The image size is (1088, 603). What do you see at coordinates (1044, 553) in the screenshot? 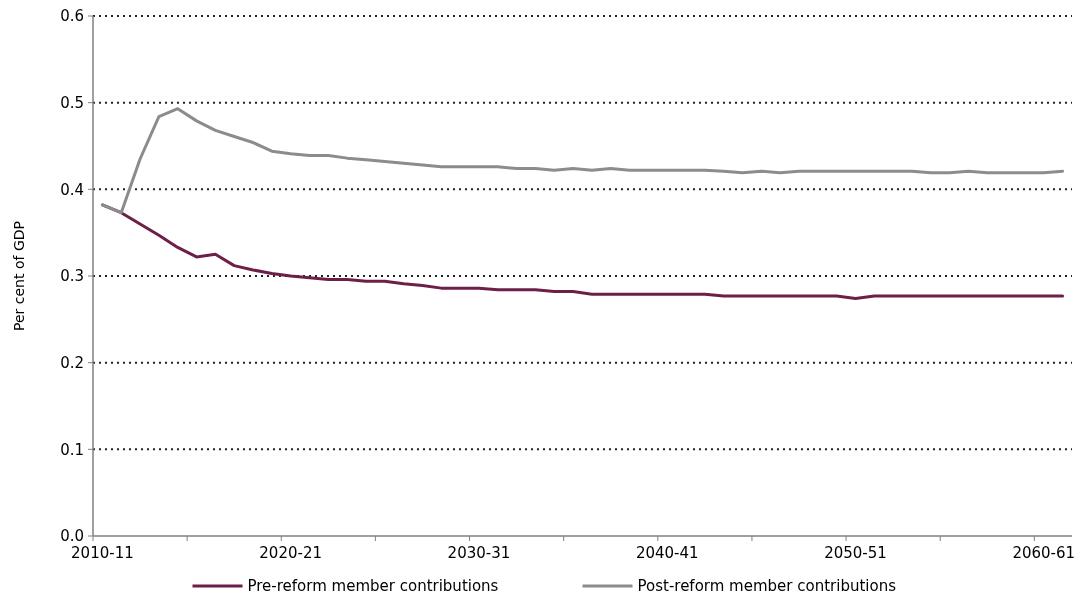
I see `x-tick-label: 2060-61` at bounding box center [1044, 553].